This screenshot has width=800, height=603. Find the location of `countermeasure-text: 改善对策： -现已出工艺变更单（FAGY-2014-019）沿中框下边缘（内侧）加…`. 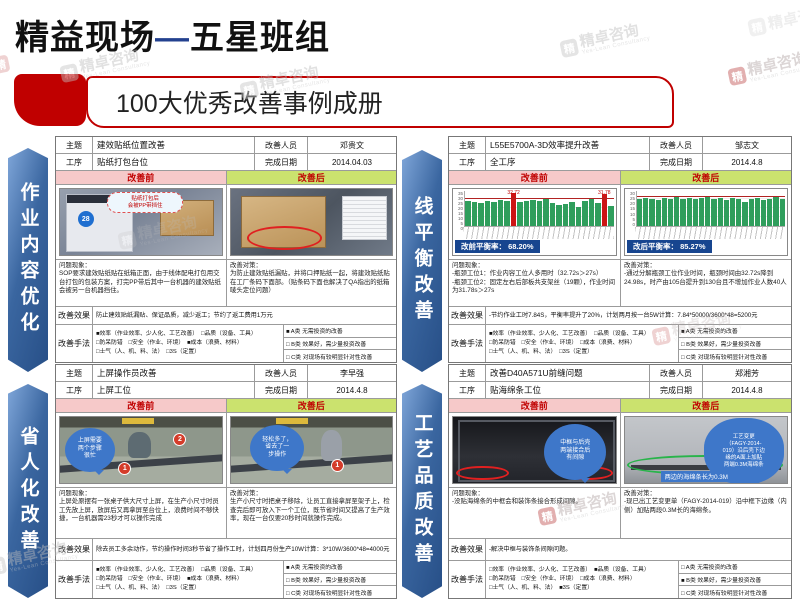

countermeasure-text: 改善对策： -现已出工艺变更单（FAGY-2014-019）沿中框下边缘（内侧）加… is located at coordinates (705, 513).